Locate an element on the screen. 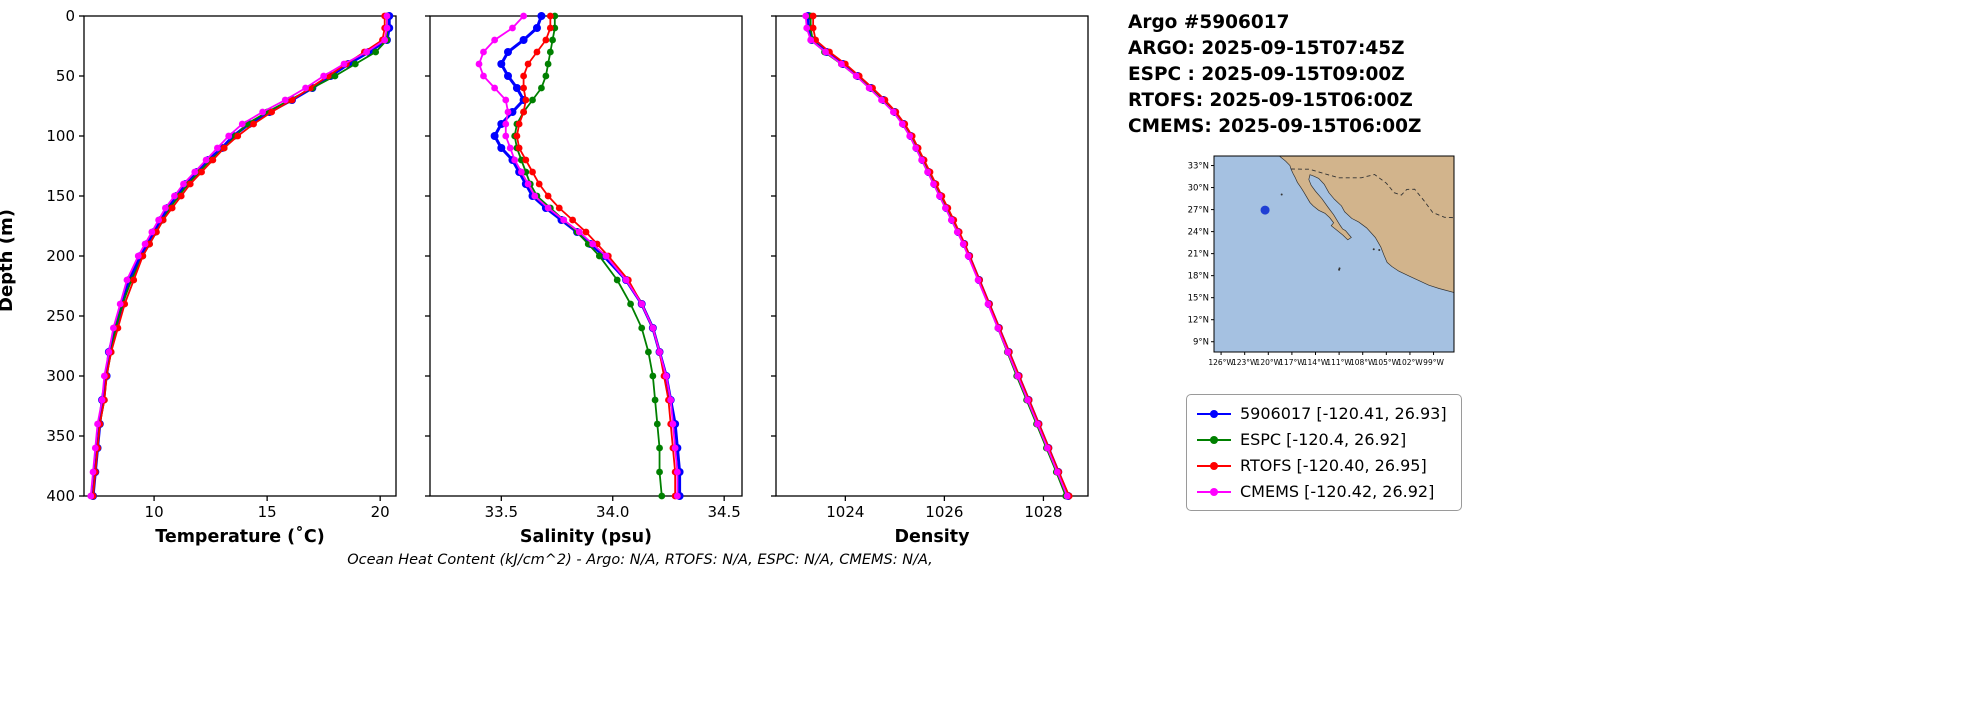 Image resolution: width=1967 pixels, height=712 pixels. legend-label-cmems: CMEMS [-120.42, 26.92] is located at coordinates (1337, 491).